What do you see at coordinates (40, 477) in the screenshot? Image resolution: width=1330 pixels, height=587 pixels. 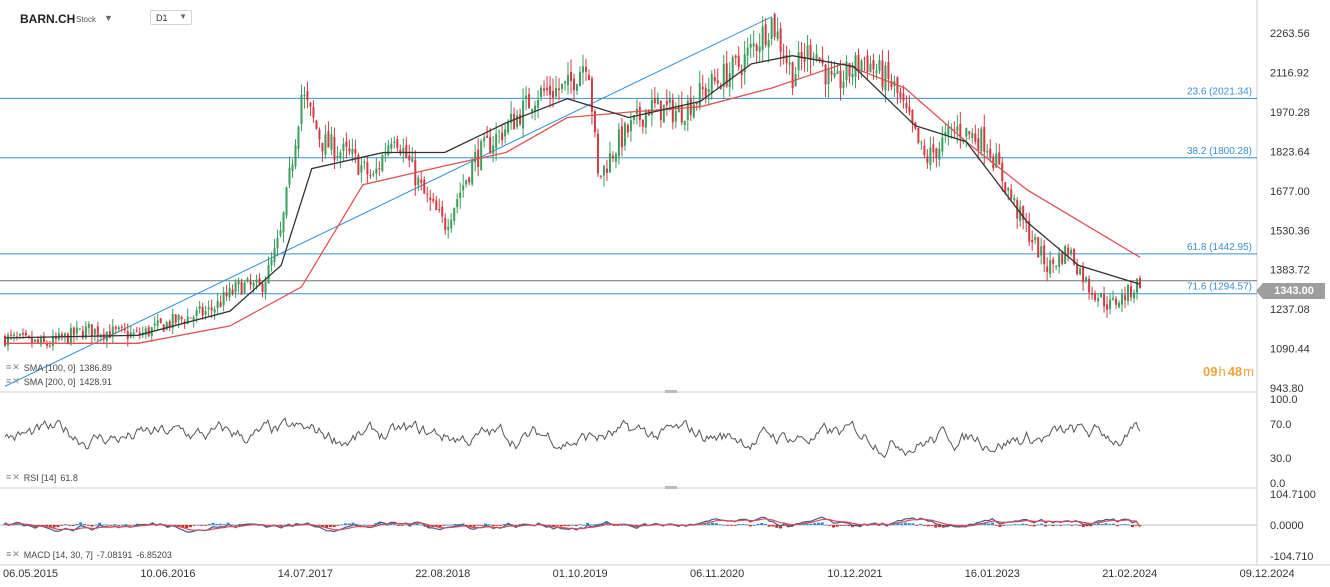 I see `legend-label: RSI [14]` at bounding box center [40, 477].